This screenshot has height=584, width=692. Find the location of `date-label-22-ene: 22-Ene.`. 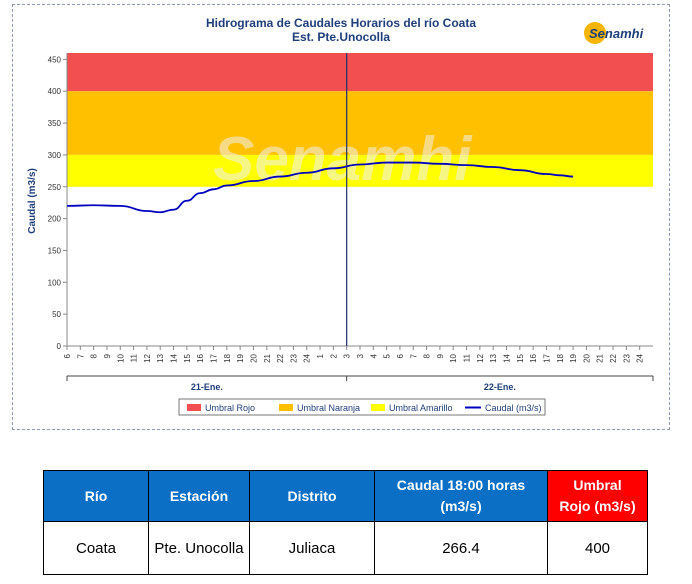

date-label-22-ene: 22-Ene. is located at coordinates (500, 387).